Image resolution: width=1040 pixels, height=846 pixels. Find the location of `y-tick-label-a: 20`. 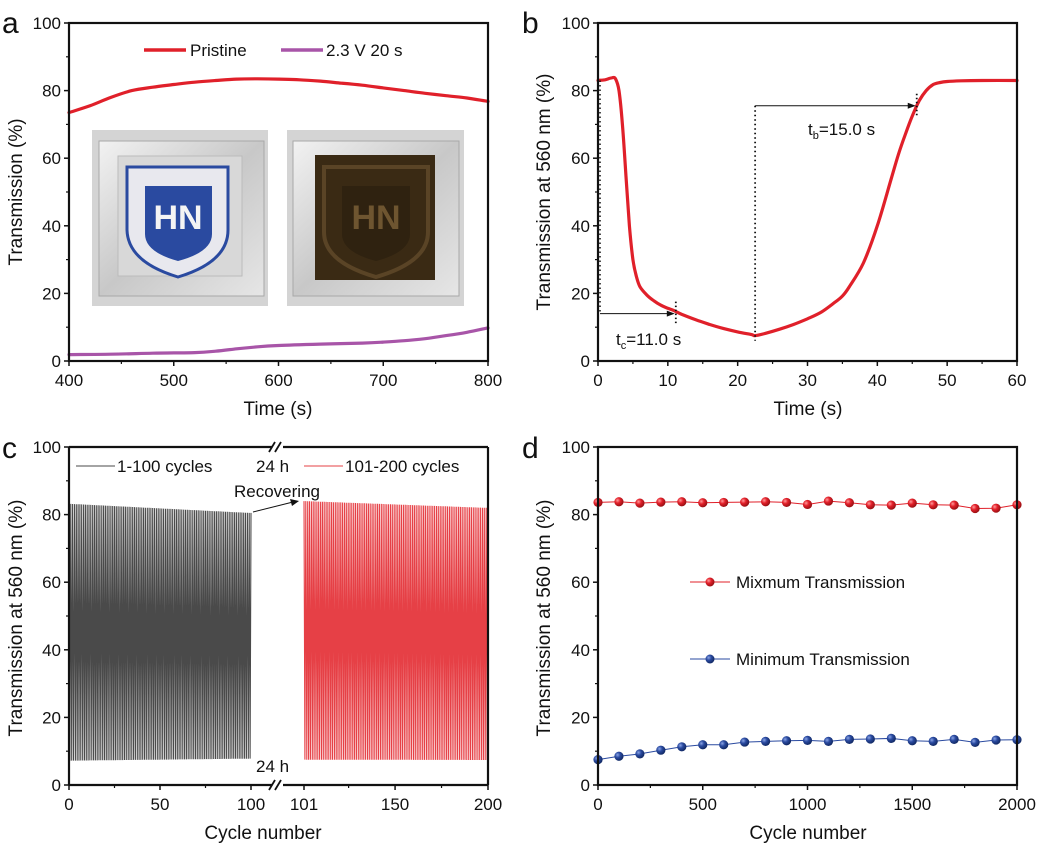

y-tick-label-a: 20 is located at coordinates (51, 293).